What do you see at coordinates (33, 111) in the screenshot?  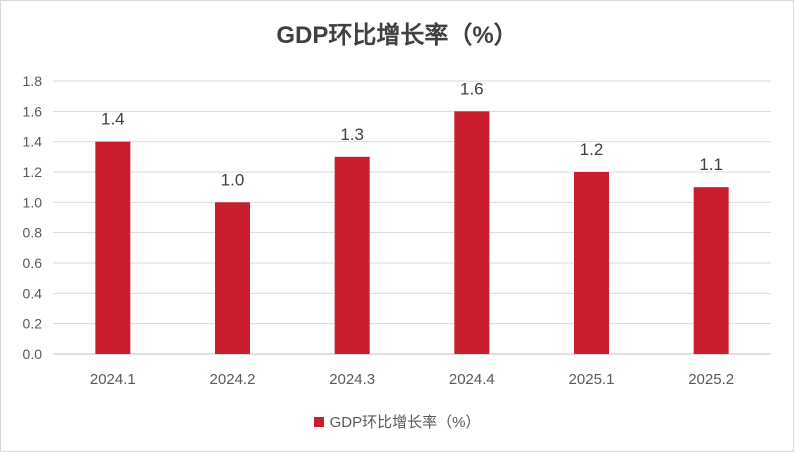 I see `y-tick-label: 1.6` at bounding box center [33, 111].